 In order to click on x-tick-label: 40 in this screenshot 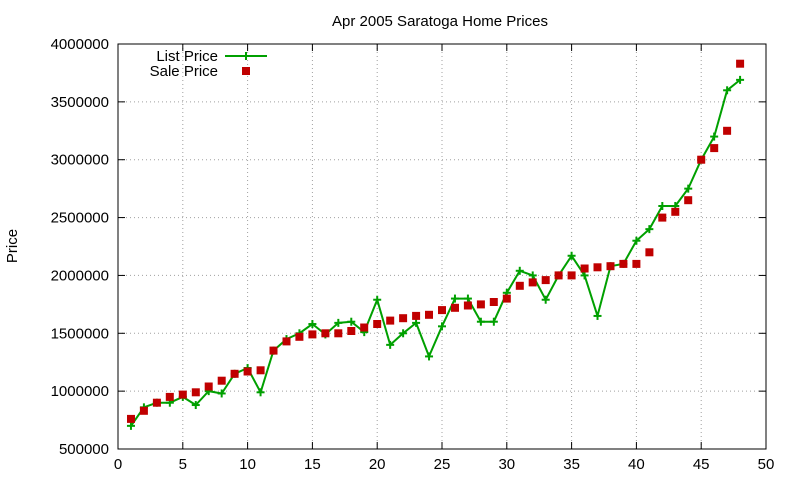, I will do `click(636, 464)`.